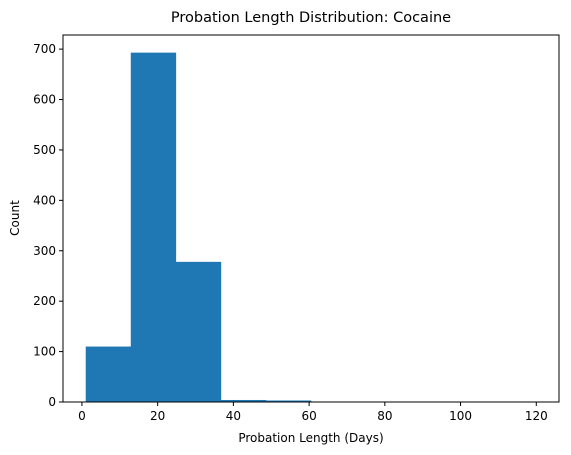 The image size is (571, 455). Describe the element at coordinates (15, 218) in the screenshot. I see `y-axis-title: Count` at that location.